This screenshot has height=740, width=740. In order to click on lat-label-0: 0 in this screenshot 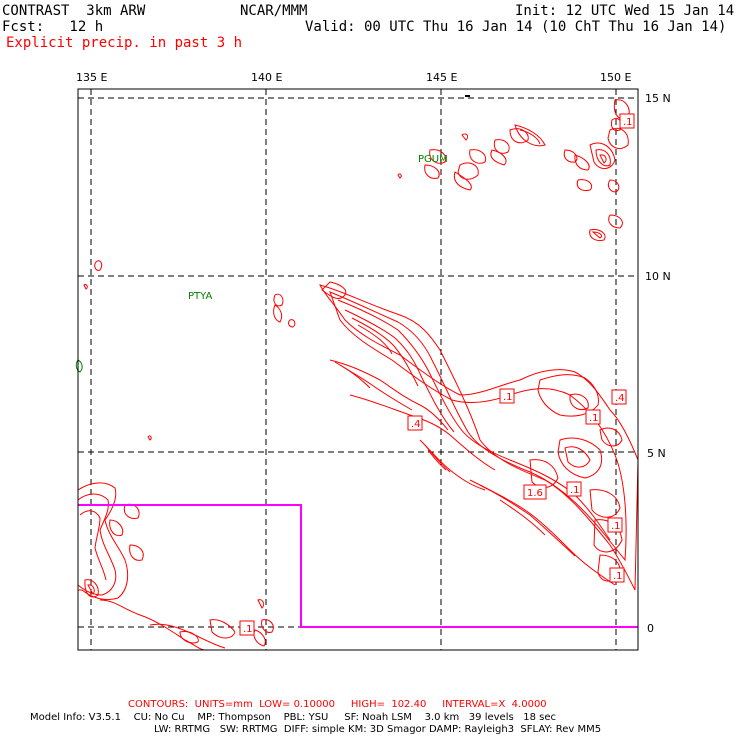, I will do `click(650, 628)`.